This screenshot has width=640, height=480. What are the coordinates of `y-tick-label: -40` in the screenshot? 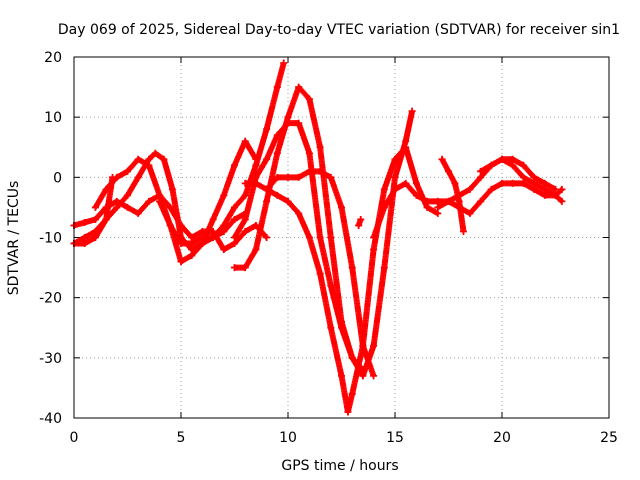 It's located at (50, 419).